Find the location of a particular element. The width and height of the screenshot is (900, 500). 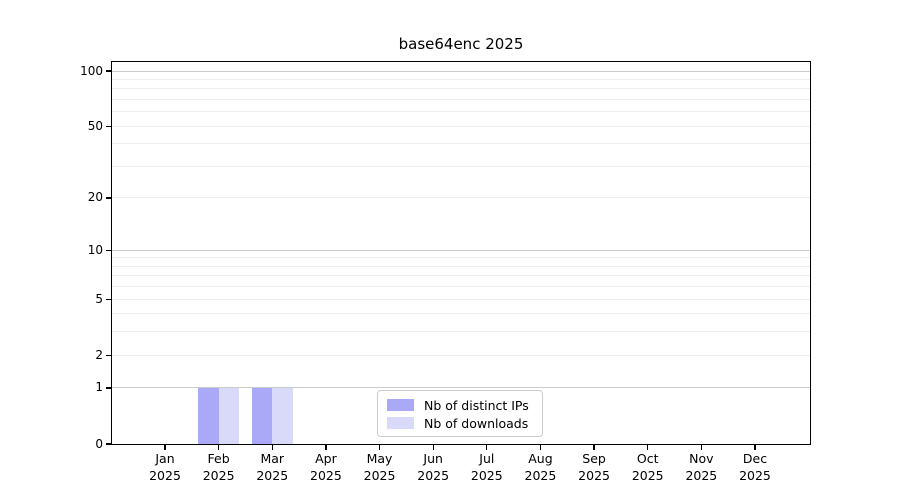

x-axis-tick-label: Nov 2025 is located at coordinates (701, 467).